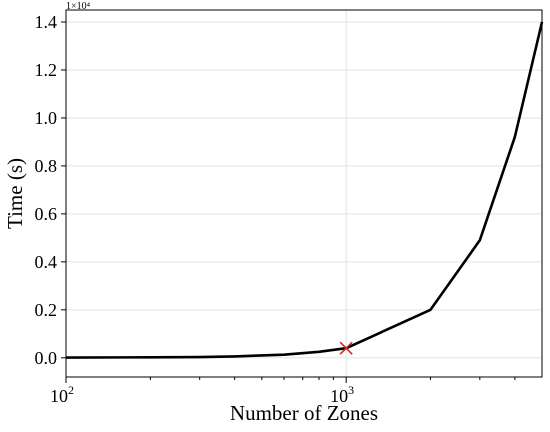 This screenshot has width=550, height=432. Describe the element at coordinates (46, 262) in the screenshot. I see `y-tick-label: 0.4` at that location.